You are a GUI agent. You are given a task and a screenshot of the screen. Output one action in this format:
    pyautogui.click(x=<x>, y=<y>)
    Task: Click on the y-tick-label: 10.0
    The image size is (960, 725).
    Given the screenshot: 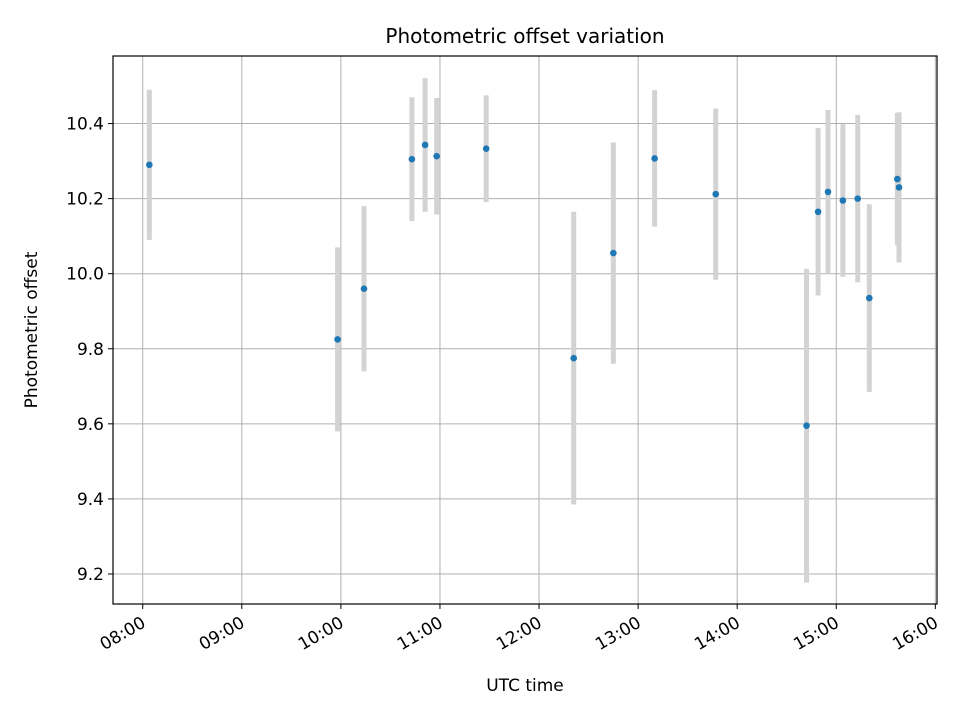 What is the action you would take?
    pyautogui.click(x=85, y=275)
    